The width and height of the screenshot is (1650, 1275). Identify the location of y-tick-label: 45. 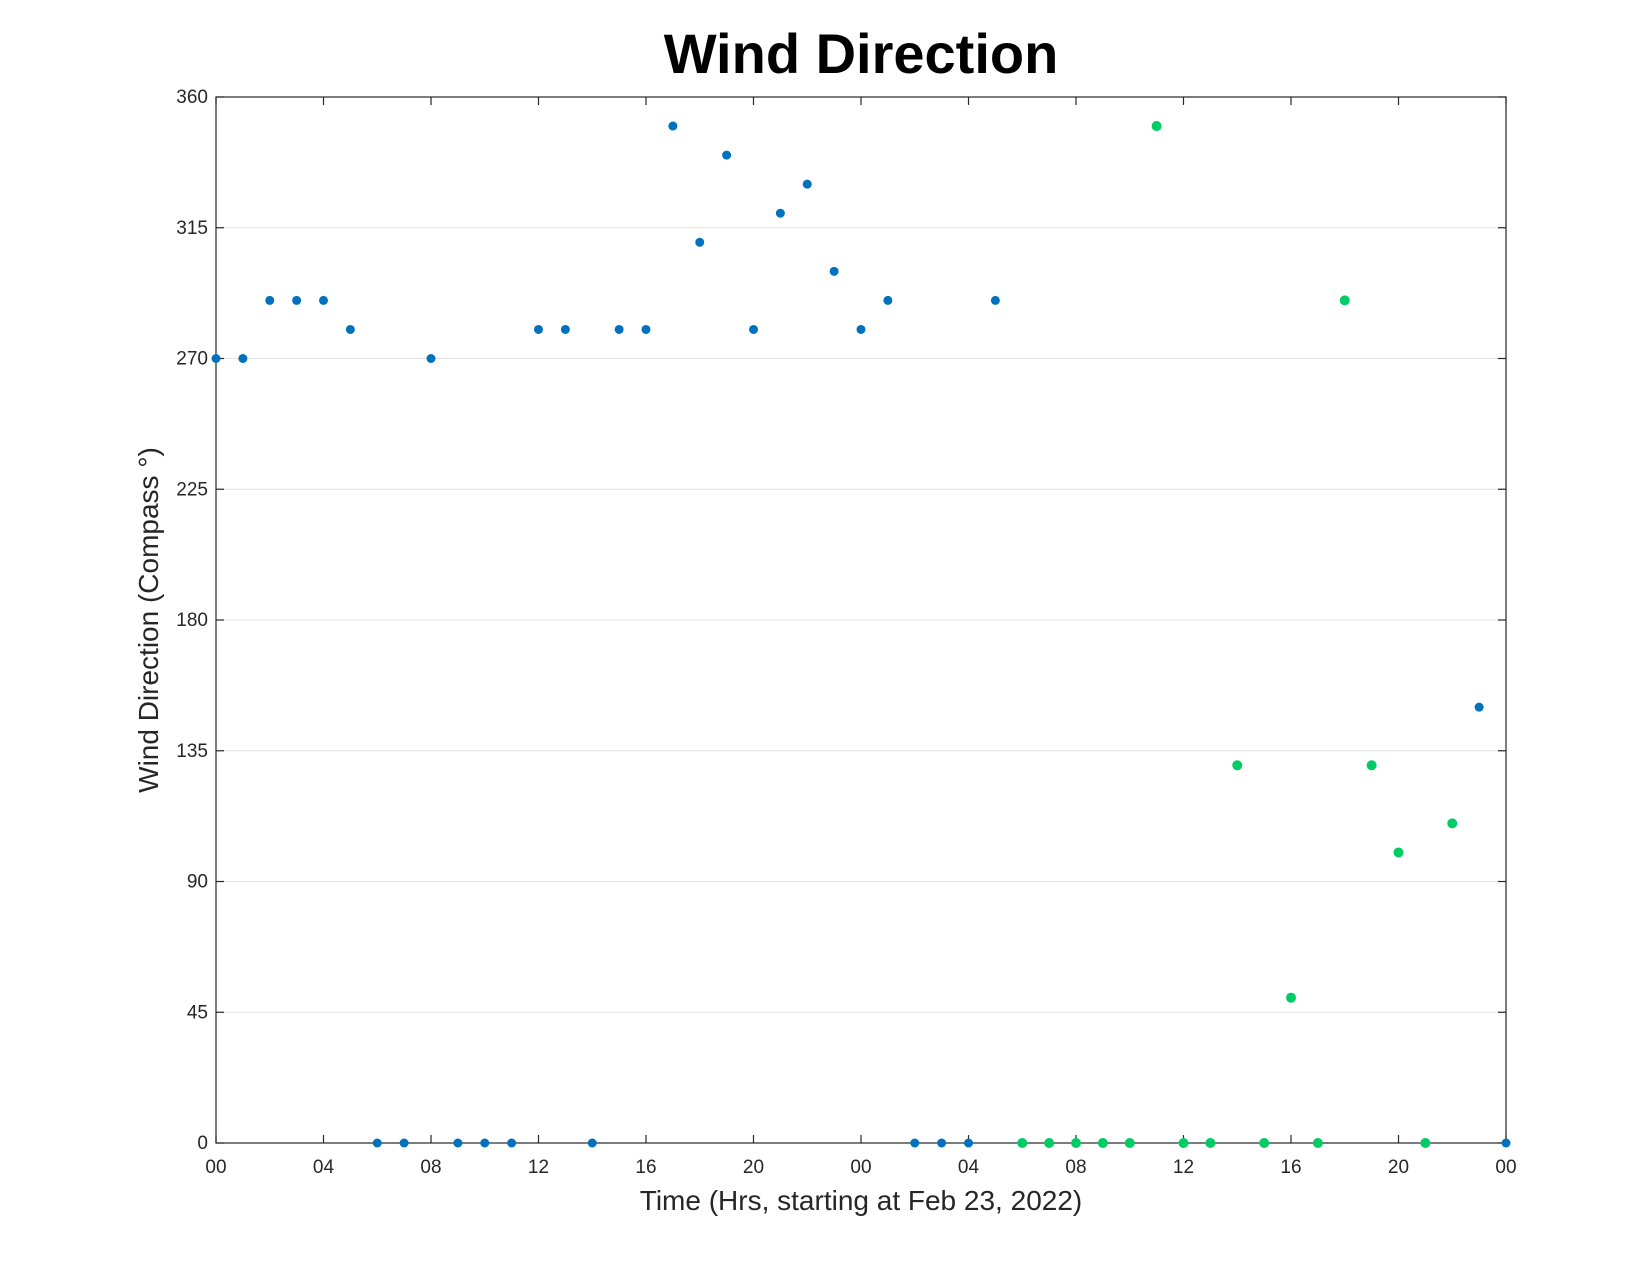
(197, 1012).